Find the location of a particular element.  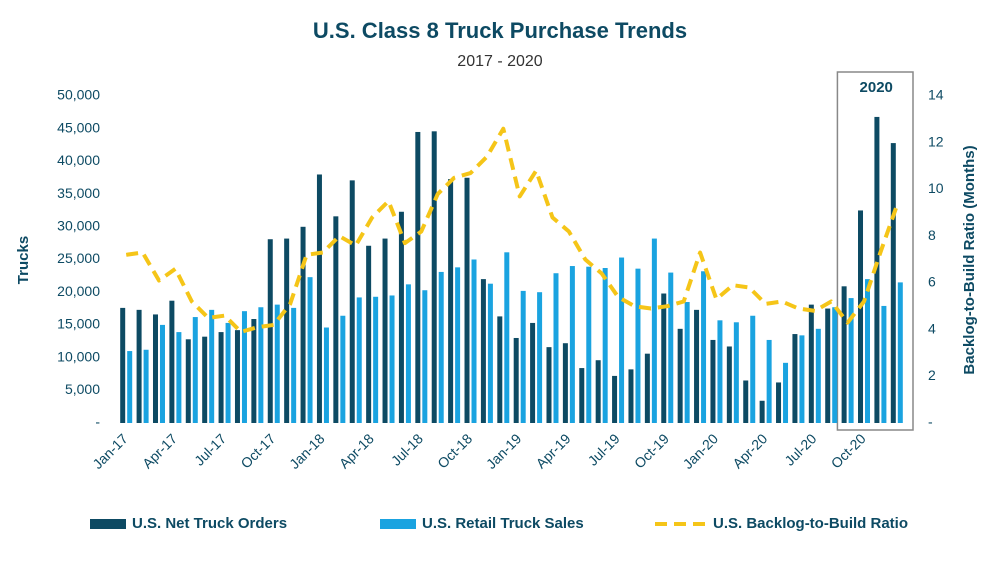

y-tick-label: 30,000 is located at coordinates (78, 226).